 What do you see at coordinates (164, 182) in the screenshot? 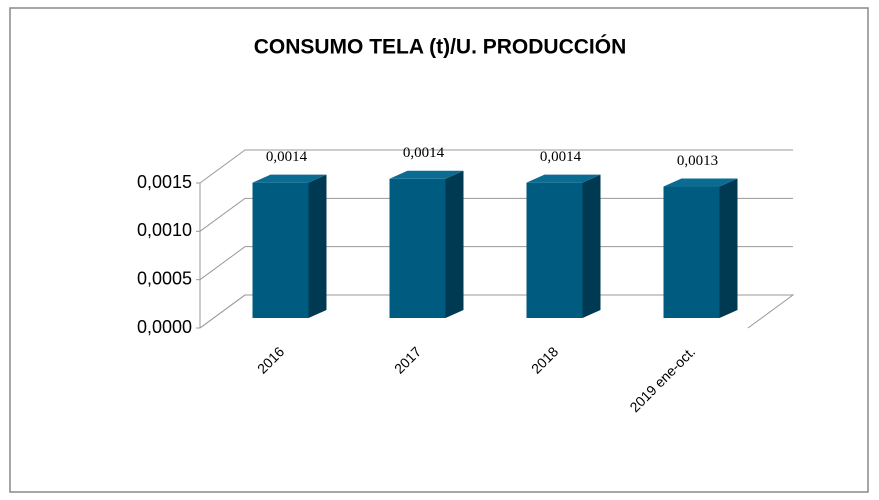
I see `y-tick-label: 0,0015` at bounding box center [164, 182].